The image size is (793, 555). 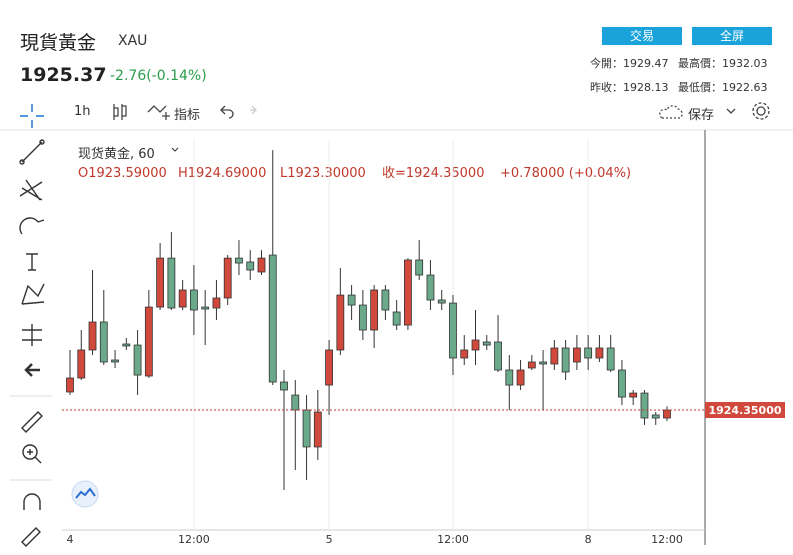 What do you see at coordinates (588, 539) in the screenshot?
I see `x-tick-label: 8` at bounding box center [588, 539].